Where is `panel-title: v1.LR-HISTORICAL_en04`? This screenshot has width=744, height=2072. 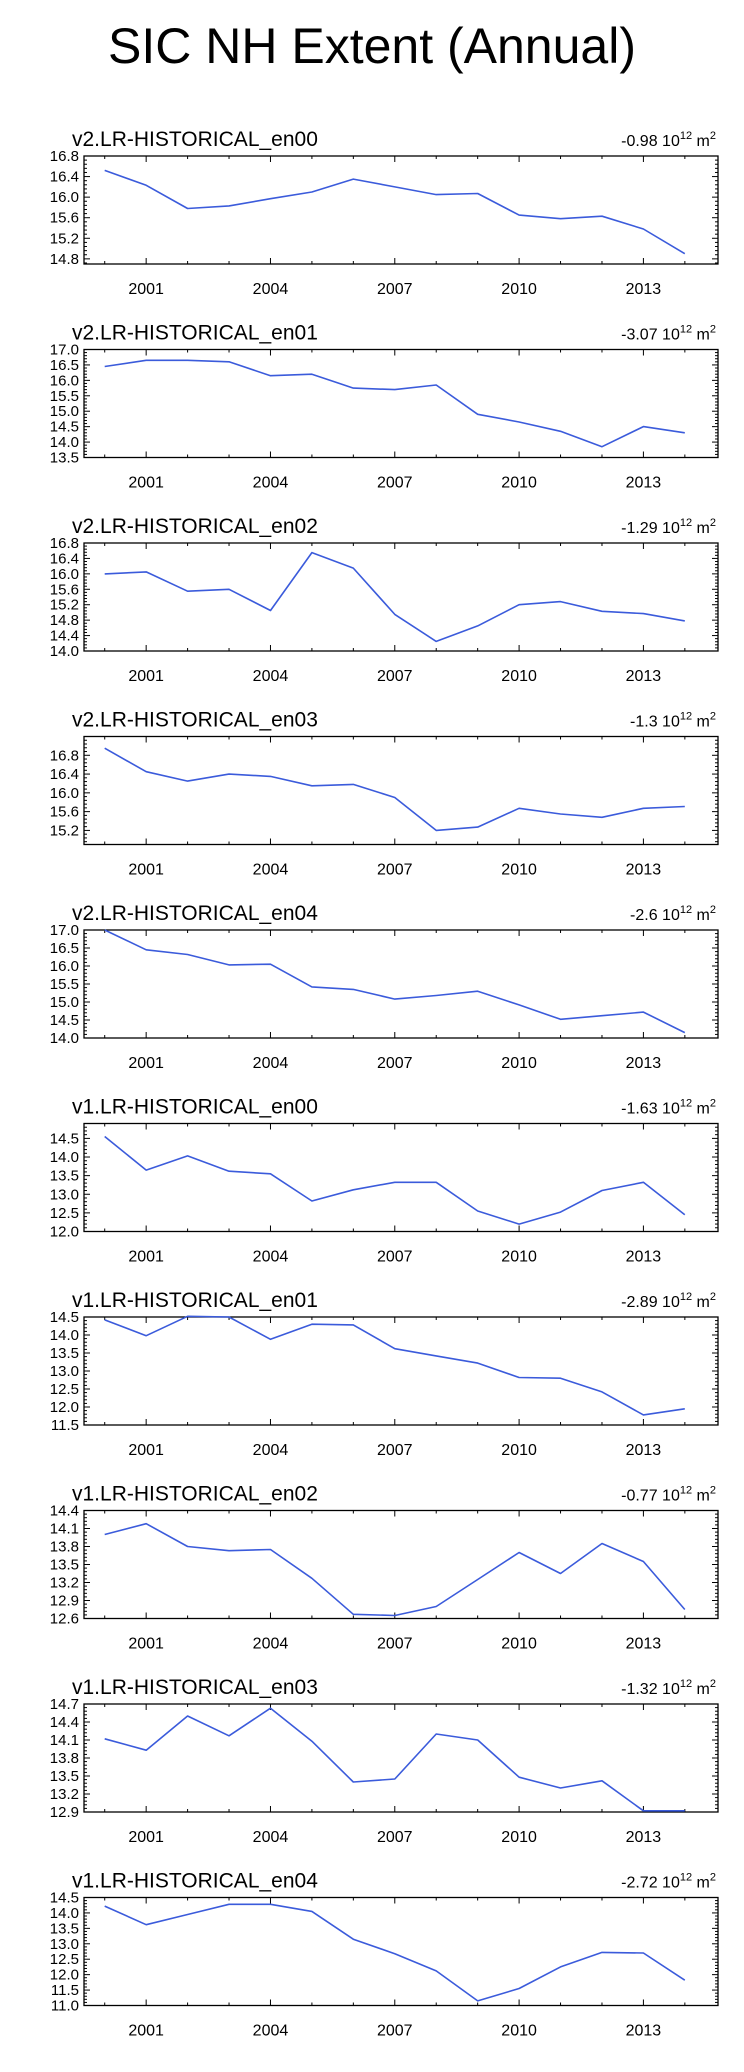
panel-title: v1.LR-HISTORICAL_en04 is located at coordinates (195, 1881).